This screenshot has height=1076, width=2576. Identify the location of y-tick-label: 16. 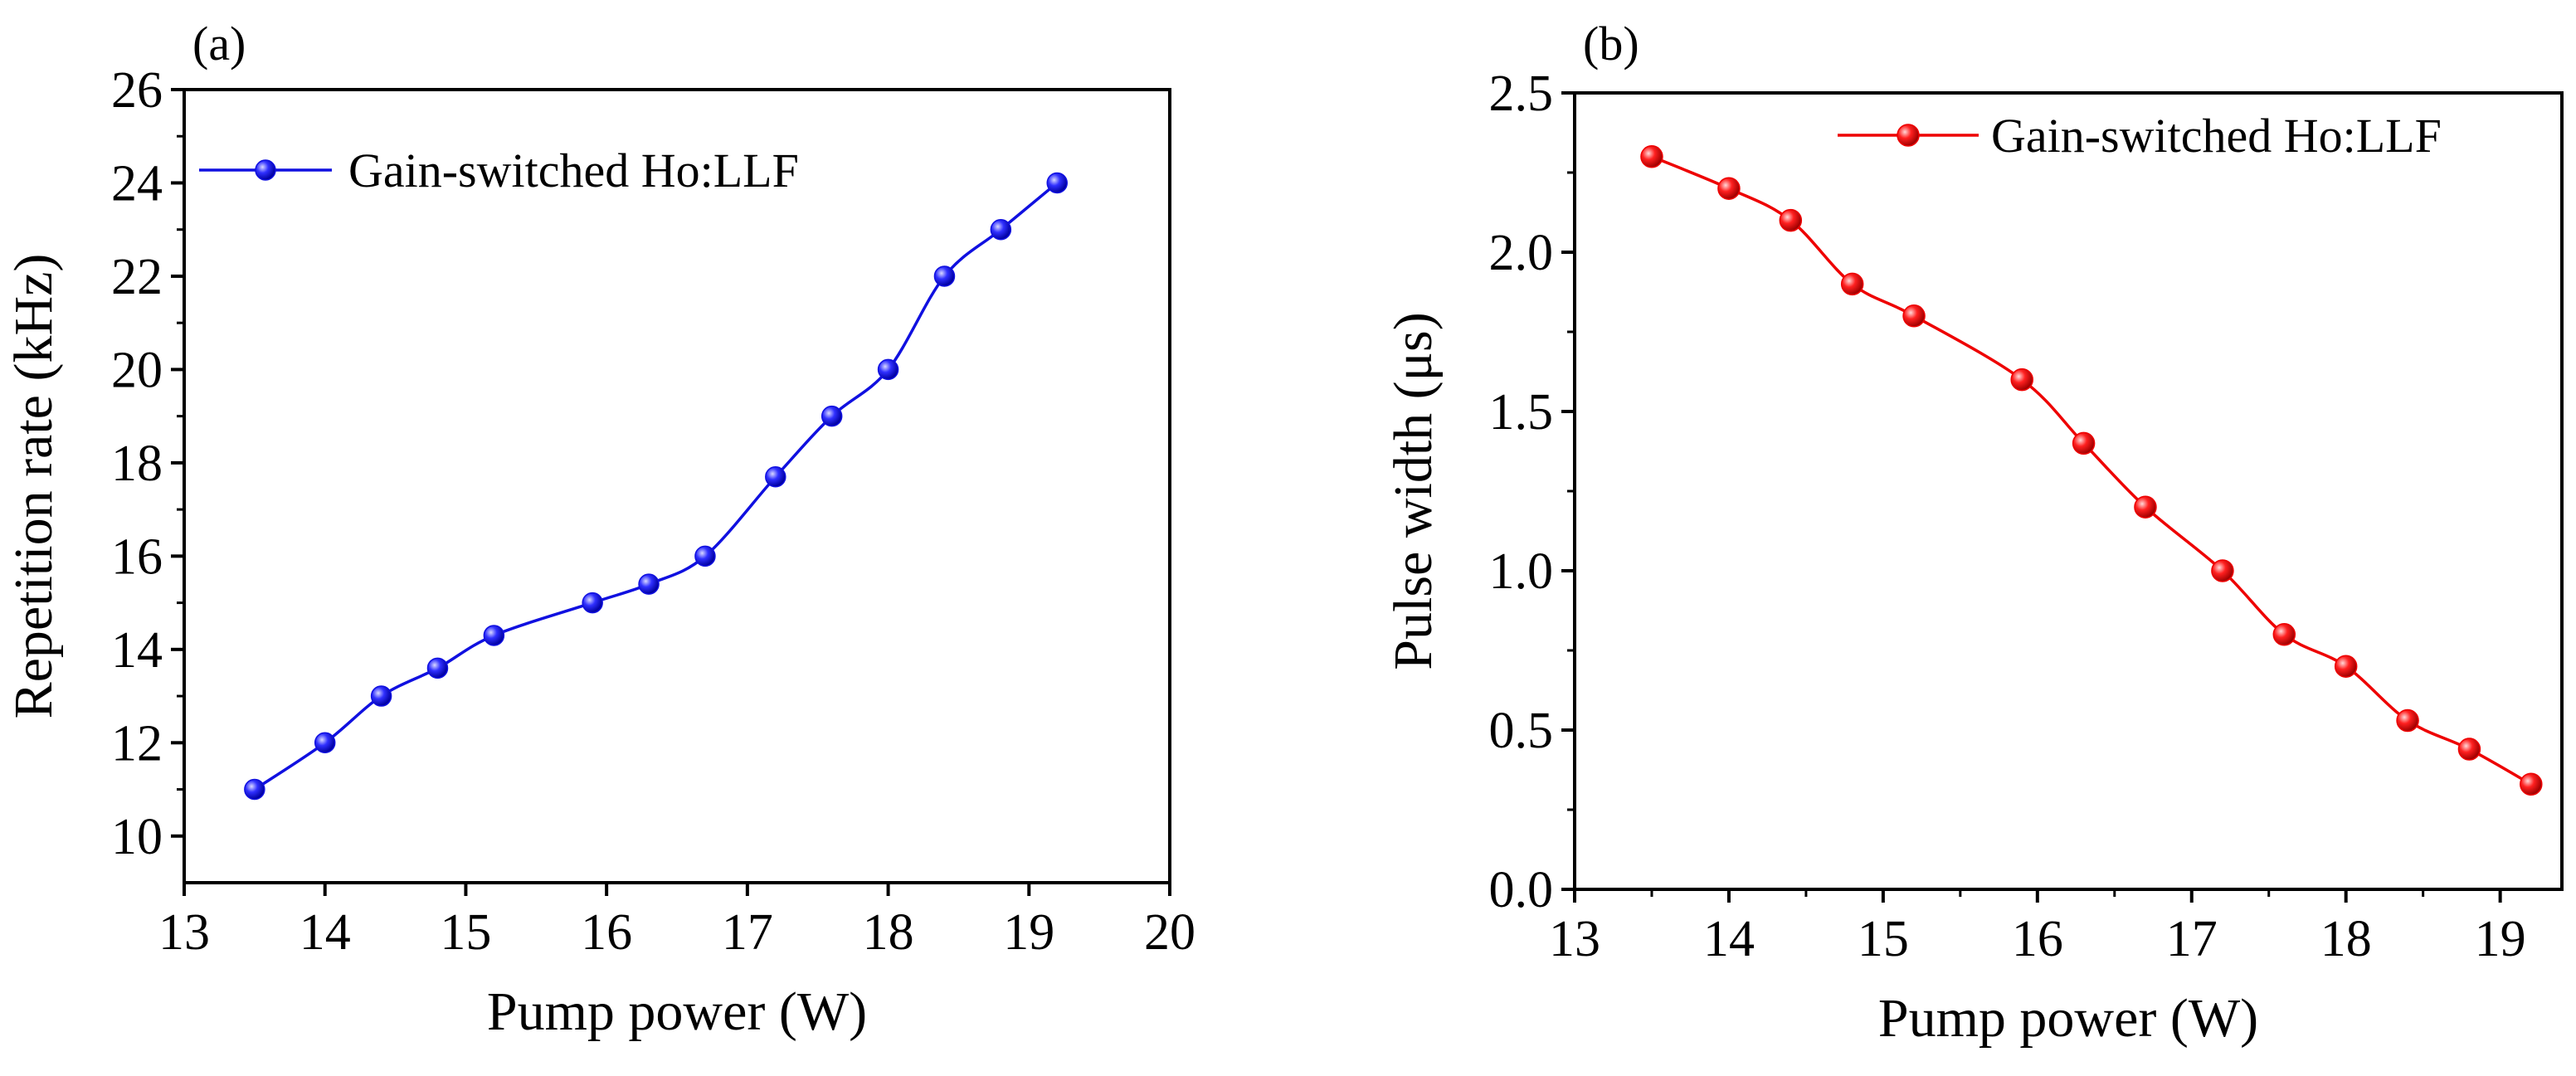
(137, 556).